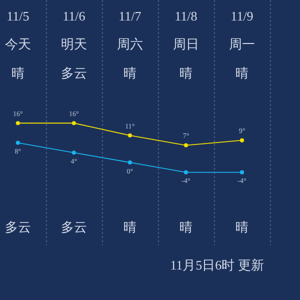 Image resolution: width=300 pixels, height=300 pixels. I want to click on x-tick-label: 11/7, so click(130, 16).